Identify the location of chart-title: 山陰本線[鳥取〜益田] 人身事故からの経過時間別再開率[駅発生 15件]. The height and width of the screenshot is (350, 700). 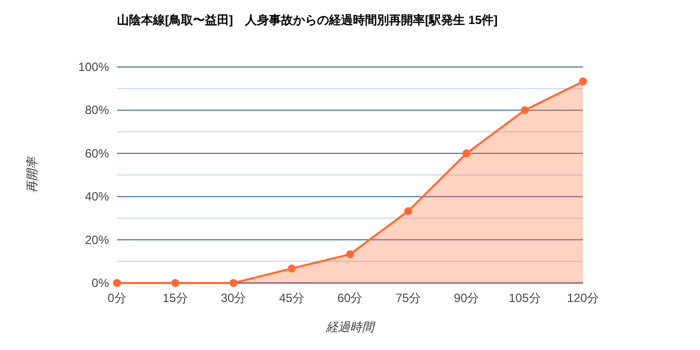
(307, 20).